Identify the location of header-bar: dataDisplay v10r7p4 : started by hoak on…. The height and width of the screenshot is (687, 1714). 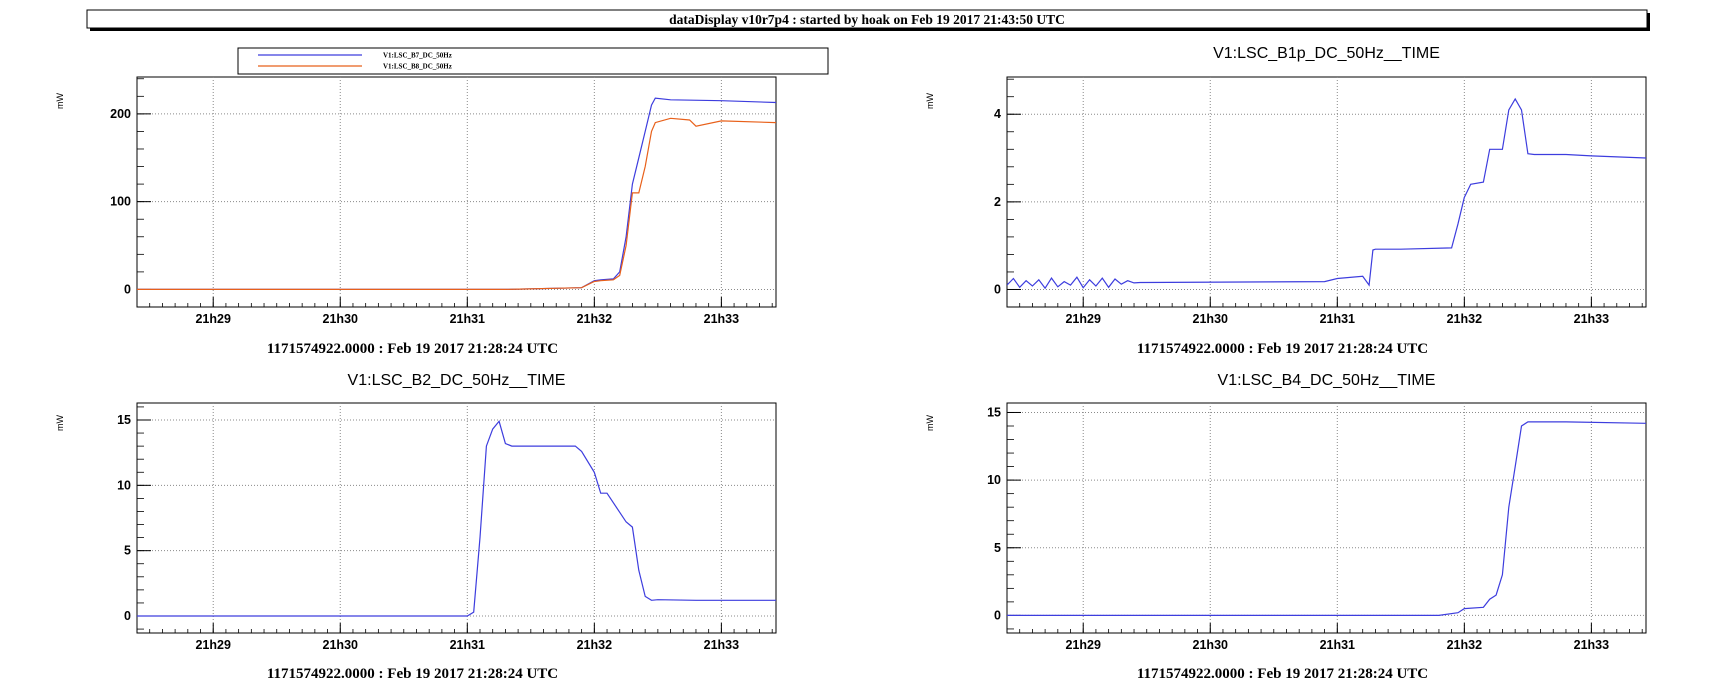
(868, 20).